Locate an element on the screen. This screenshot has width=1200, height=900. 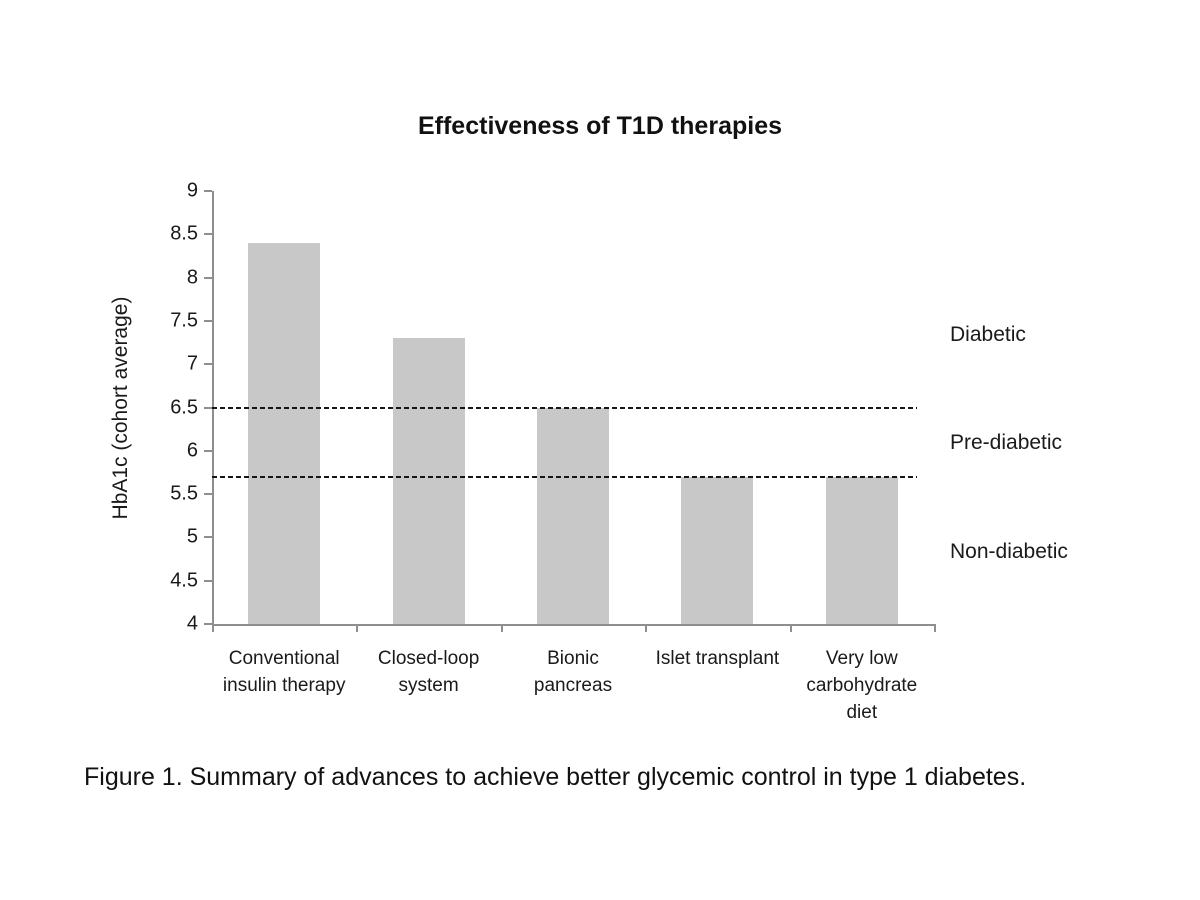
bar-very-low-carbohydrate-diet is located at coordinates (861, 550).